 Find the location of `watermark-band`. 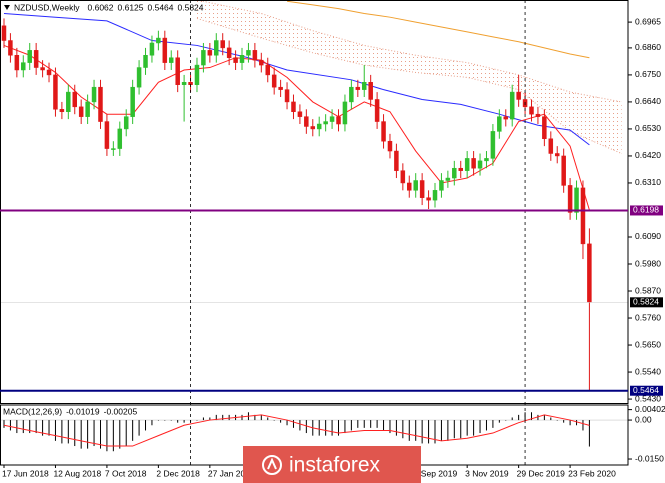

watermark-band is located at coordinates (332, 464).